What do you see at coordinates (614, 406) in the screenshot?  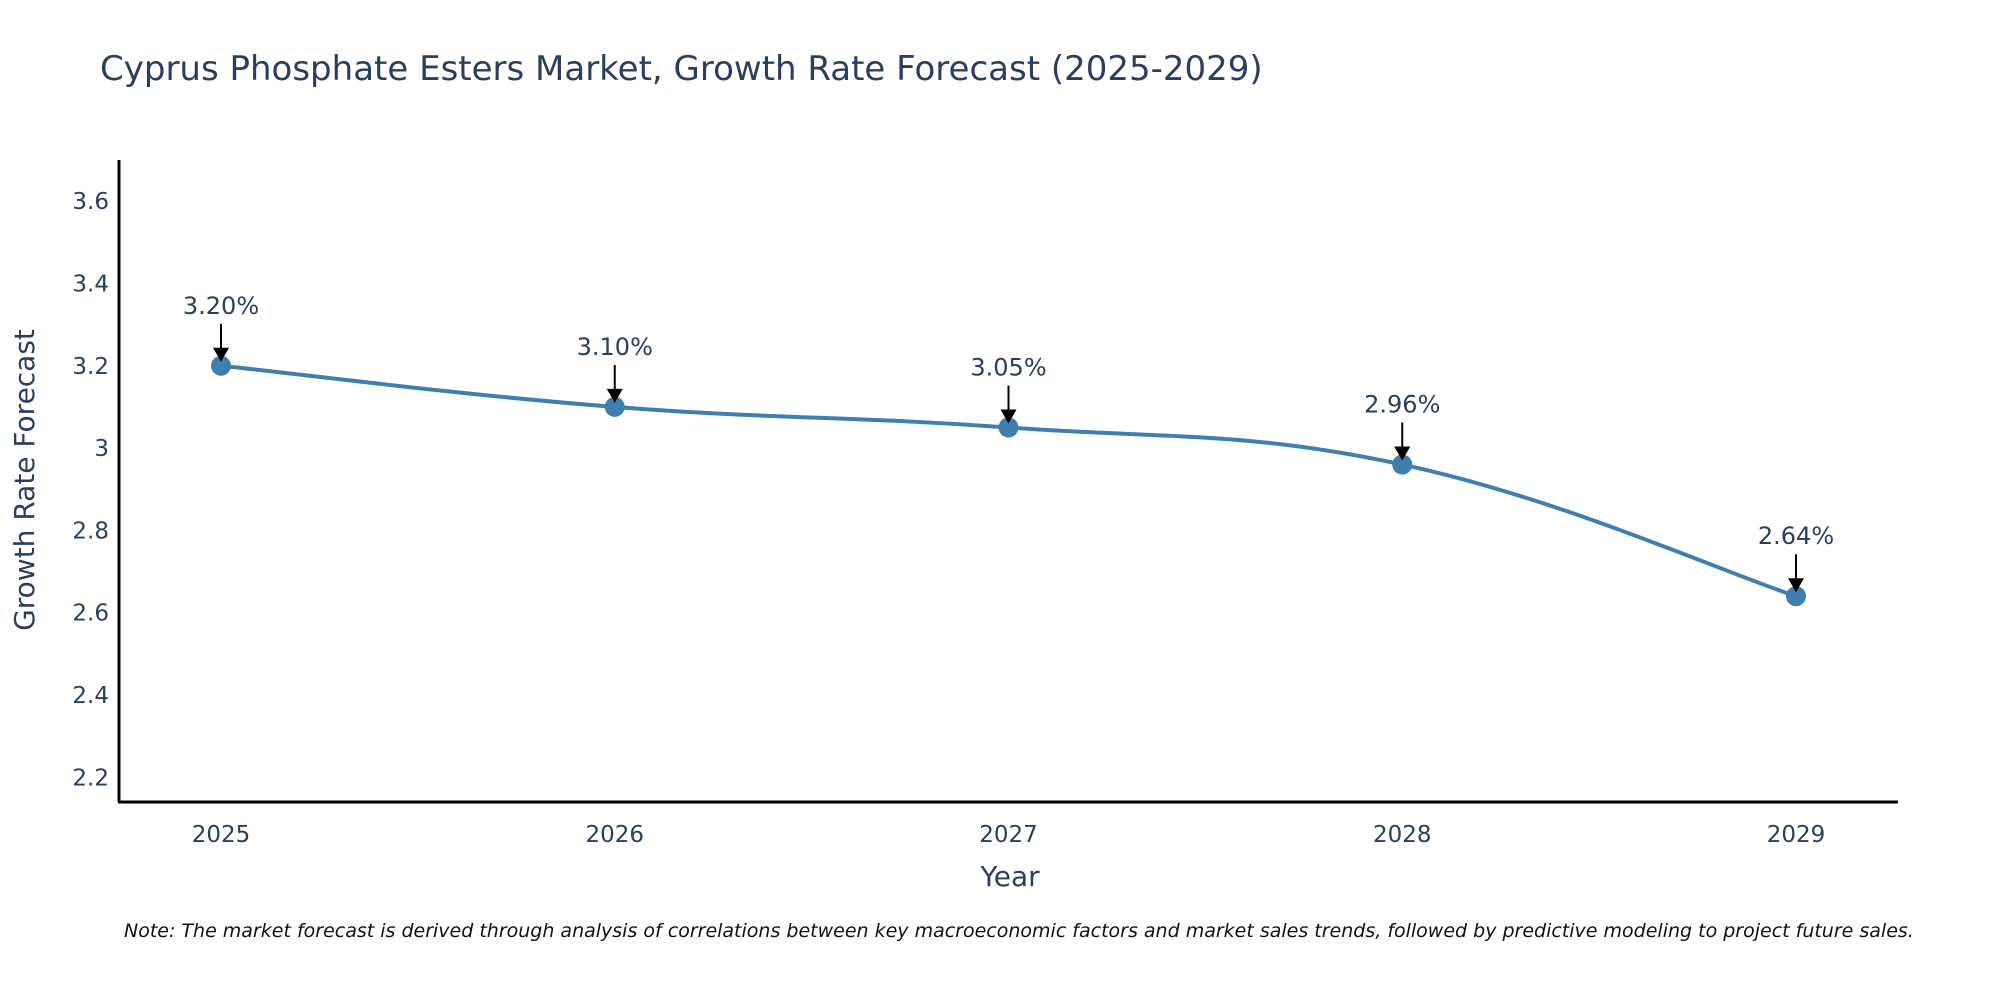 I see `data-point-2026` at bounding box center [614, 406].